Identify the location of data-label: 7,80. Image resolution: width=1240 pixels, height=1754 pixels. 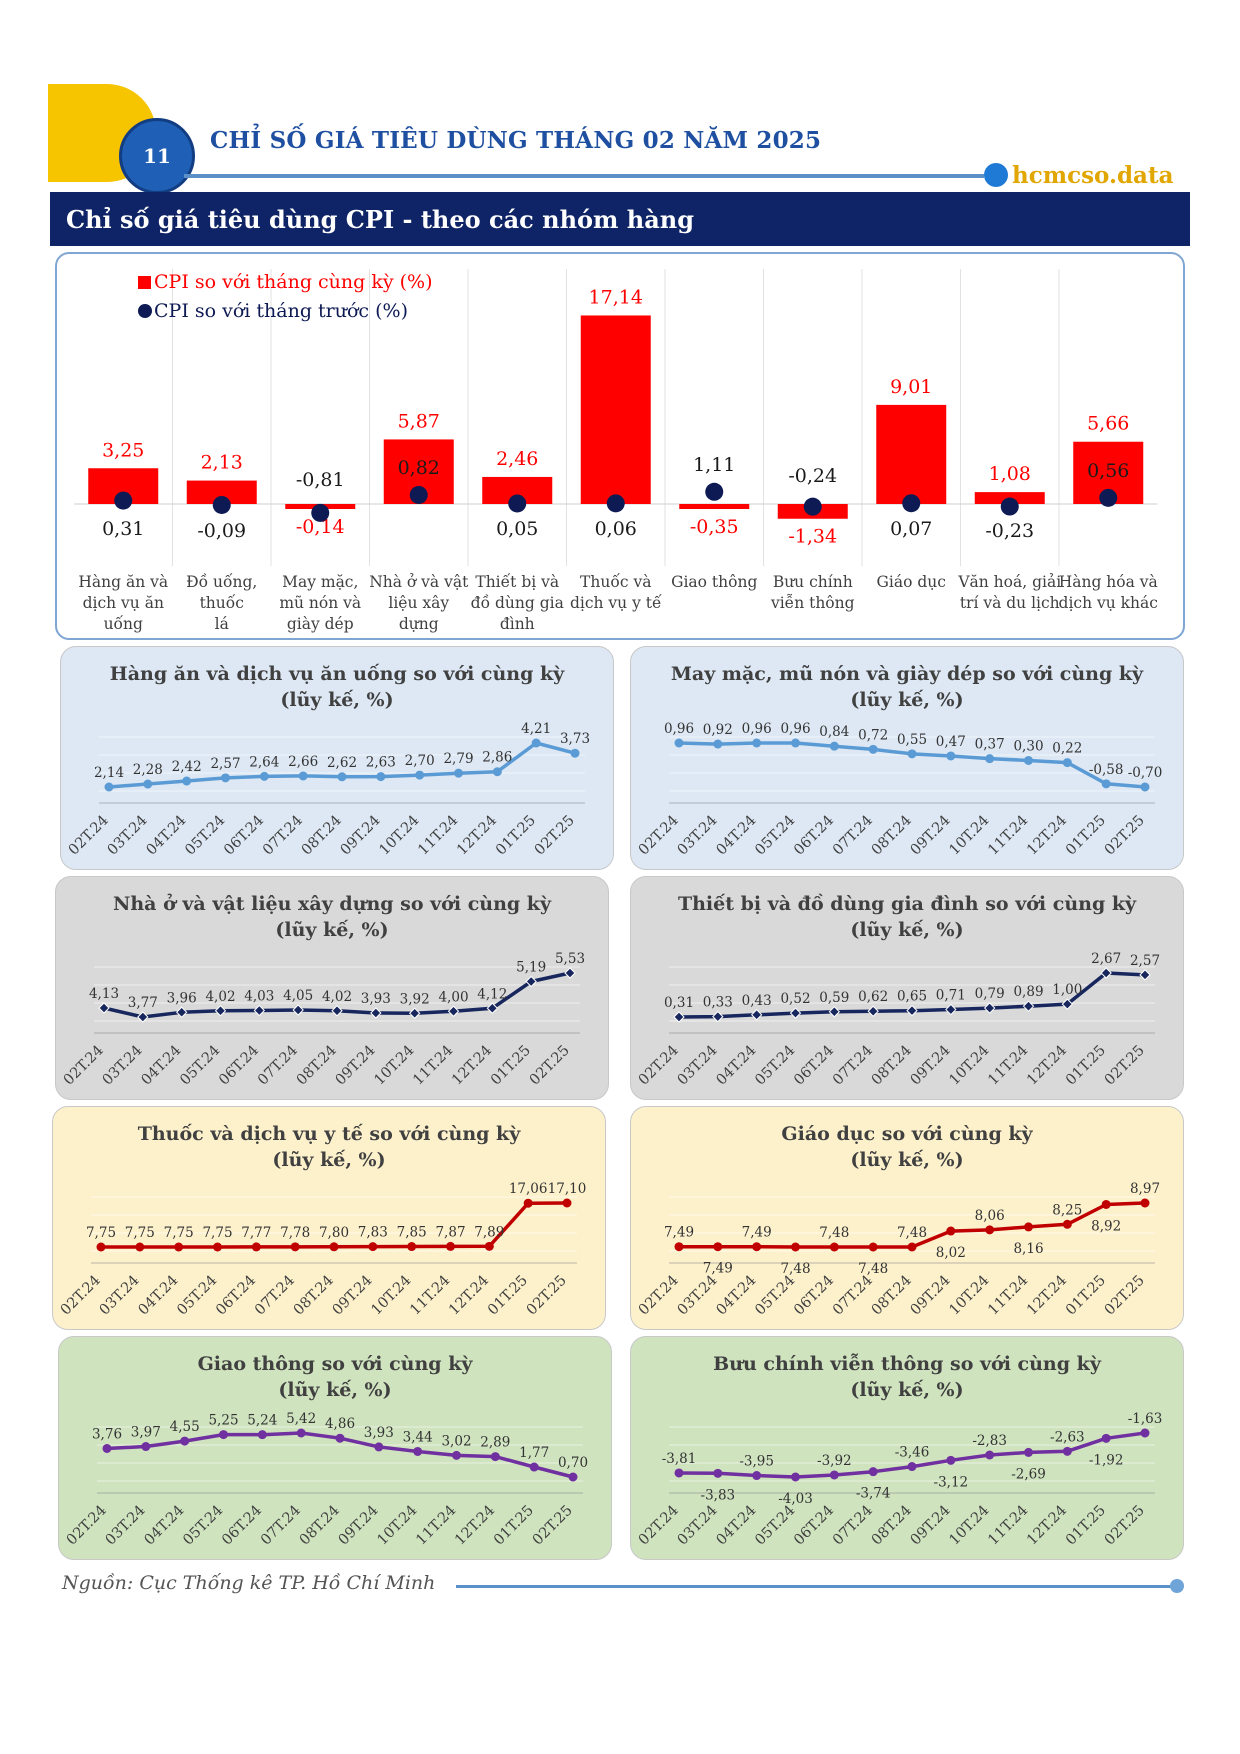
(334, 1233).